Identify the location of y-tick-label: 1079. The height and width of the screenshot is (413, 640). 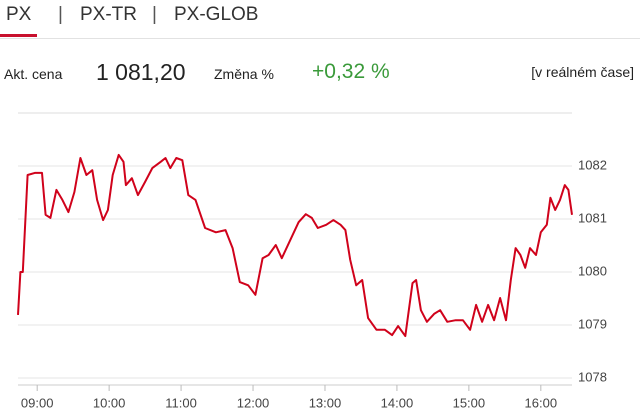
(592, 323).